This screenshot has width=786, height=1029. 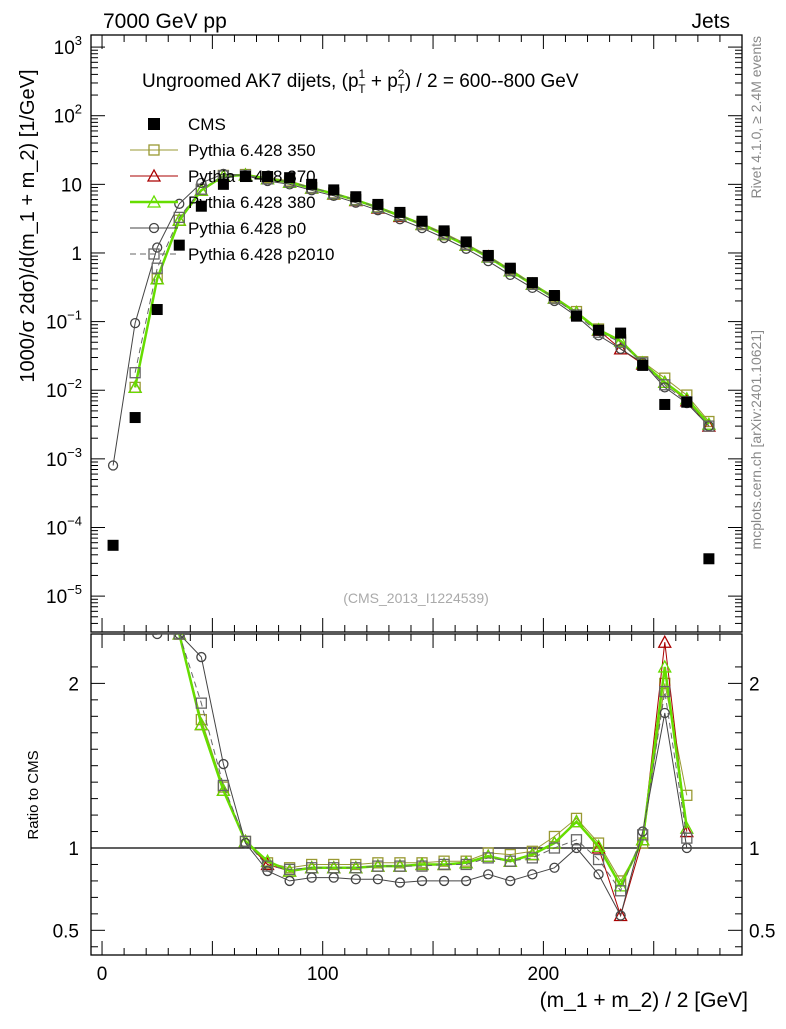 I want to click on y-tick-label: 10, so click(x=71, y=185).